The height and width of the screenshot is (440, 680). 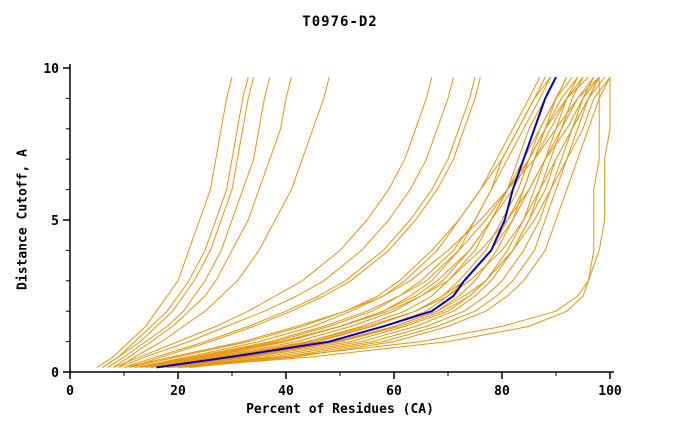 What do you see at coordinates (70, 391) in the screenshot?
I see `x-tick-label: 0` at bounding box center [70, 391].